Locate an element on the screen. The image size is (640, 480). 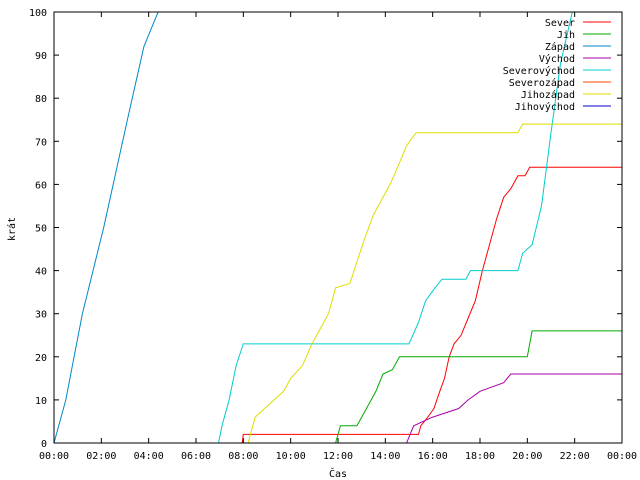
y-tick-label: 50 is located at coordinates (41, 229).